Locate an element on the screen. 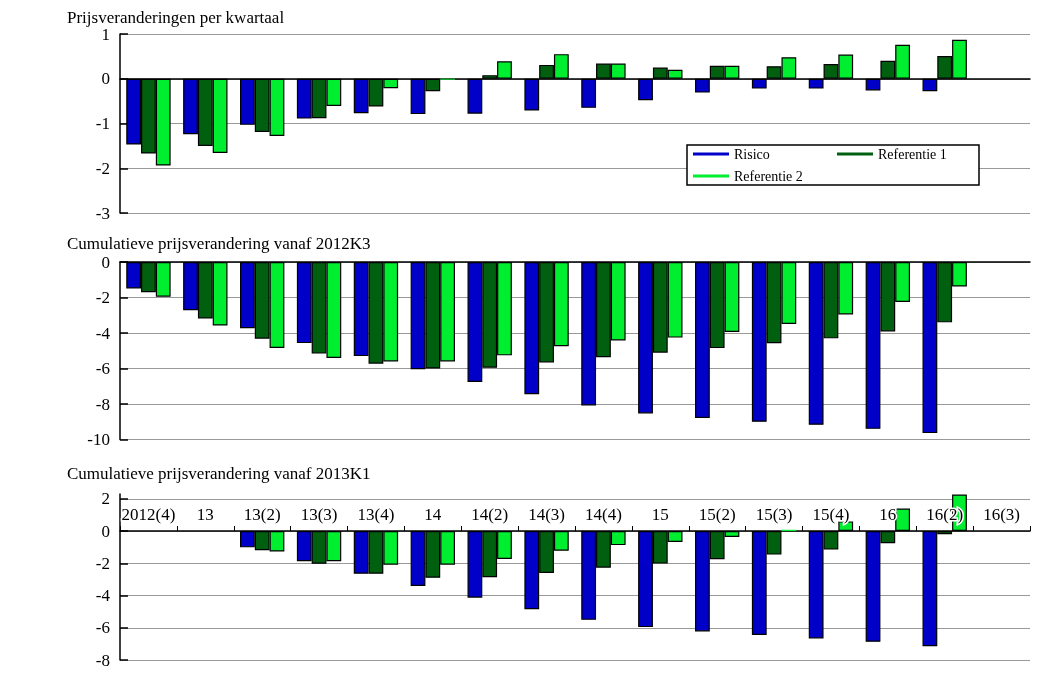 The width and height of the screenshot is (1054, 675). x-tick-label: 14(2) is located at coordinates (490, 515).